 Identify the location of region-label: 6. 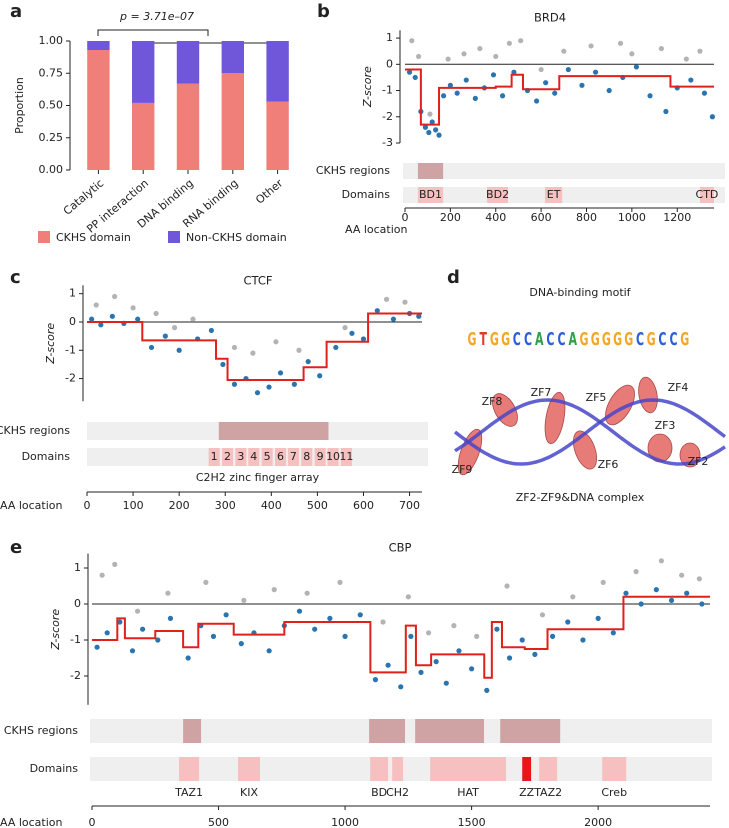
(280, 456).